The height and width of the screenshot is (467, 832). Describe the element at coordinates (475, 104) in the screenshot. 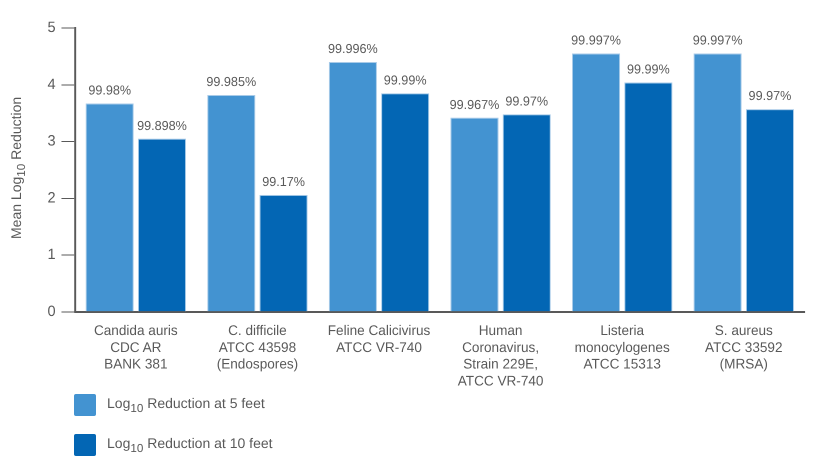

I see `annotation: 99.967%` at that location.